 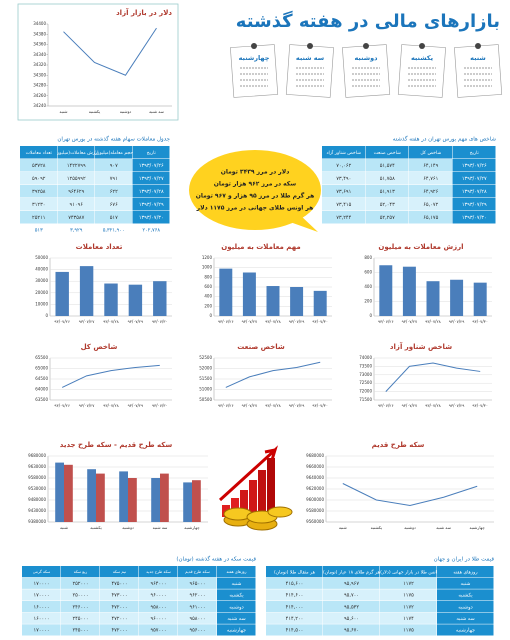 I want to click on y-tick-label: 9380000, so click(x=37, y=521).